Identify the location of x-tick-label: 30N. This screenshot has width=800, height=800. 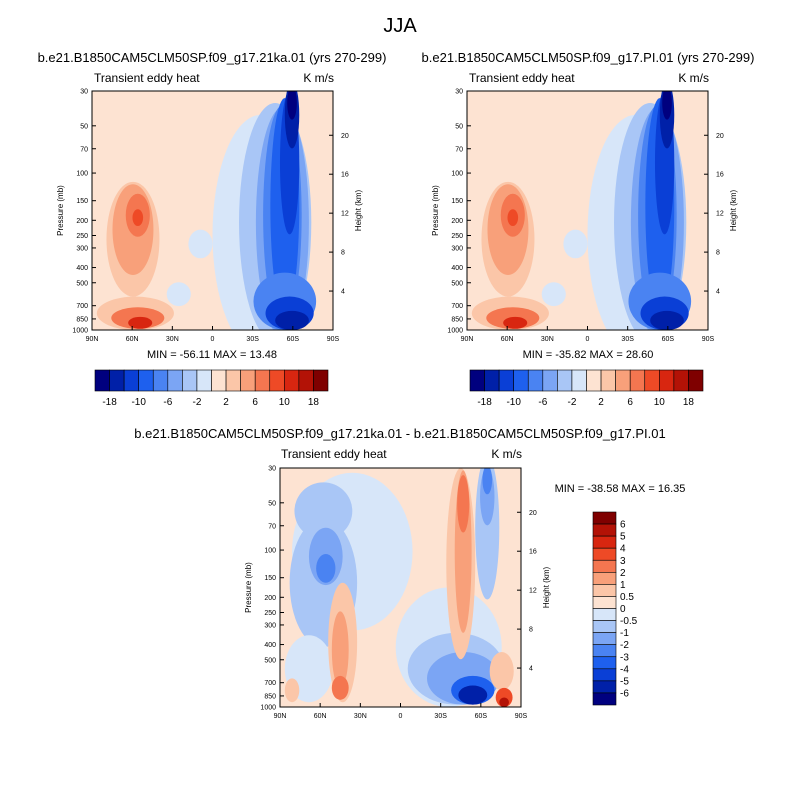
(547, 339).